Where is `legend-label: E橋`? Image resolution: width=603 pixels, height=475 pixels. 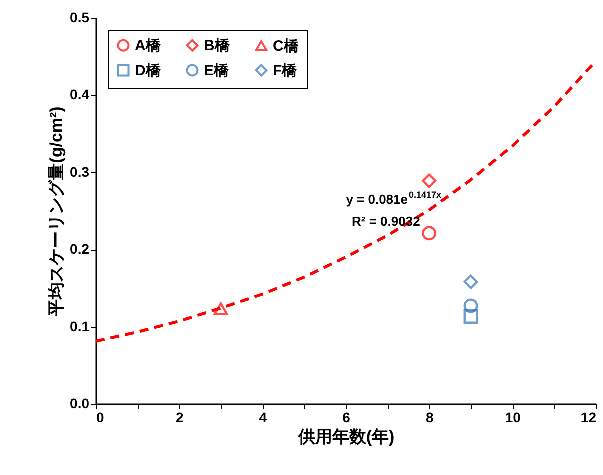 legend-label: E橋 is located at coordinates (217, 71).